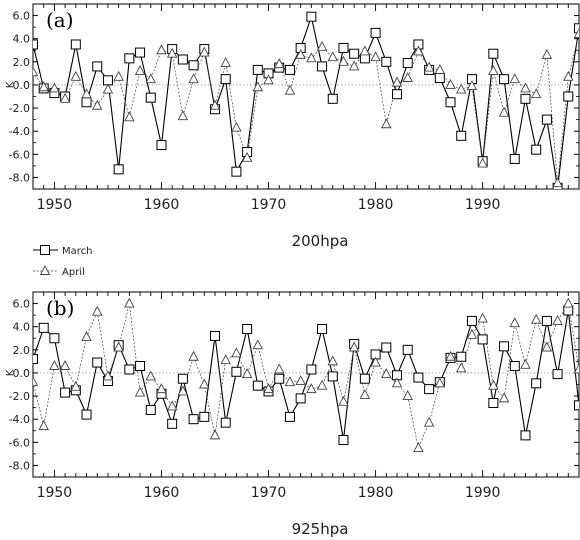 The height and width of the screenshot is (540, 580). What do you see at coordinates (19, 442) in the screenshot?
I see `y-tick-label: -6.0` at bounding box center [19, 442].